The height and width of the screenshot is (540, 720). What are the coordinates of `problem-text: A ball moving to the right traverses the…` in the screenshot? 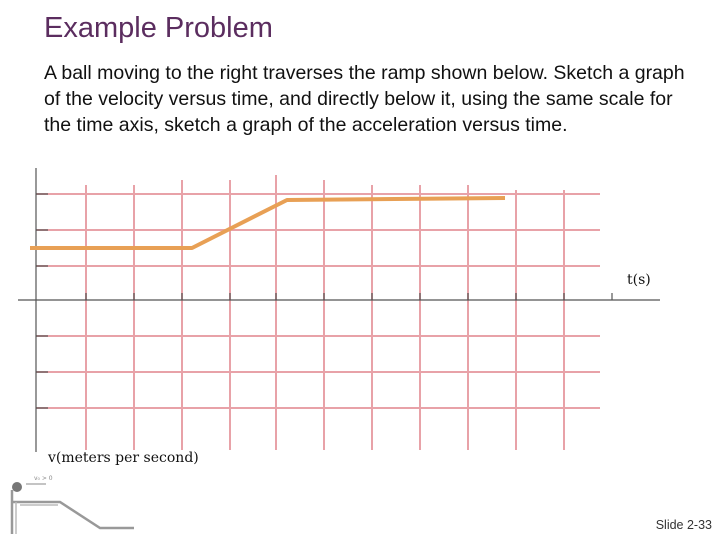 It's located at (364, 99).